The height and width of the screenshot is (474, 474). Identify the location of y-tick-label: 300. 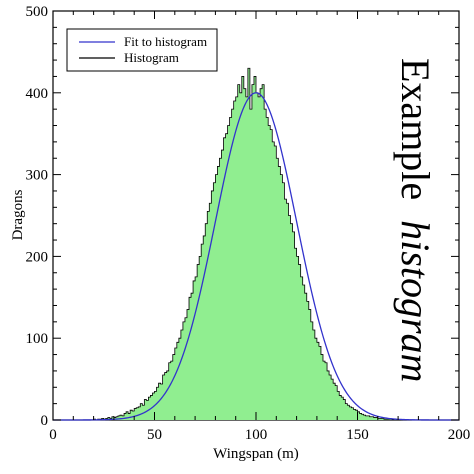
(37, 176).